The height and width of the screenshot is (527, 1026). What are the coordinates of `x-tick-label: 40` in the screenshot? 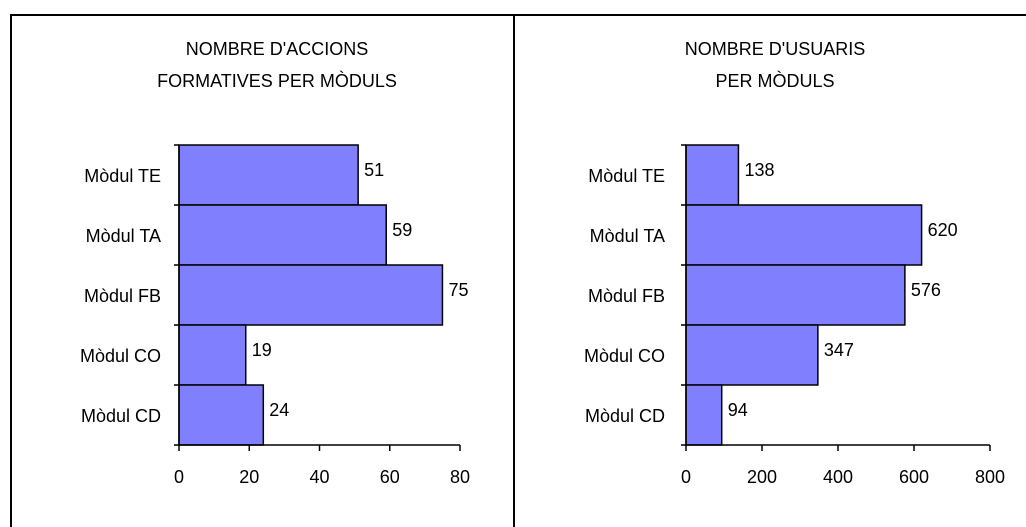 It's located at (319, 477).